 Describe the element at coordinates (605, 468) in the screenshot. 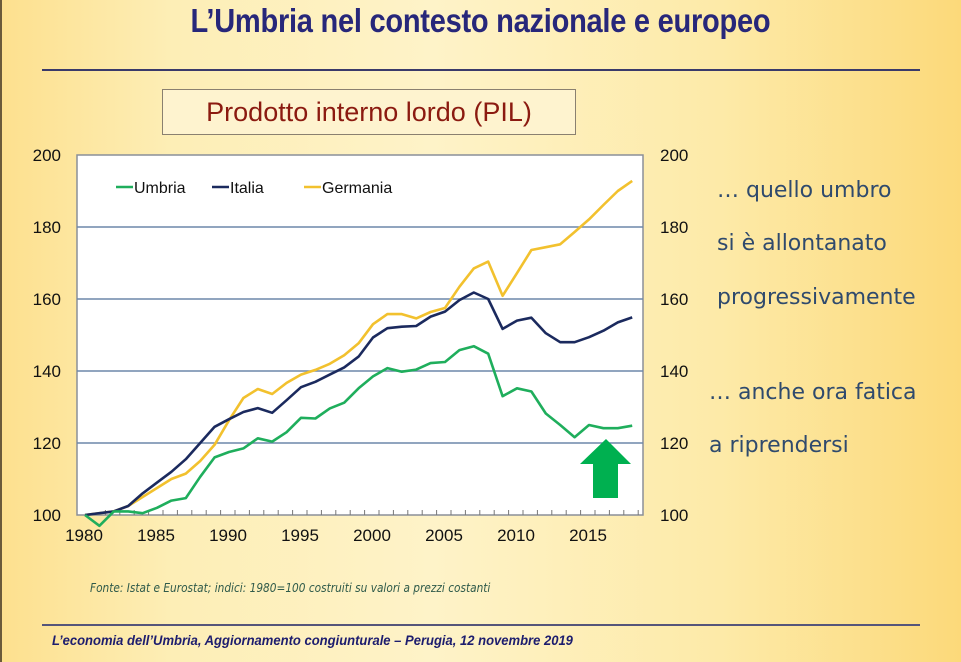

I see `up-arrow-icon` at that location.